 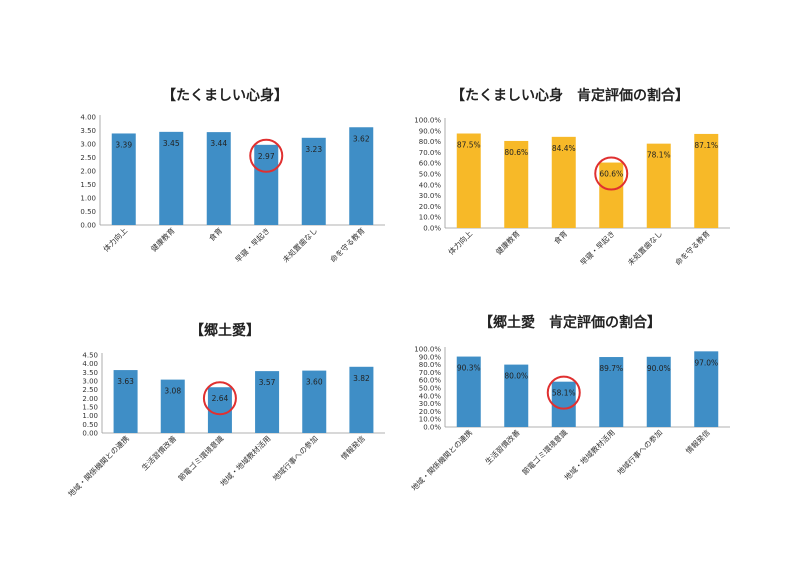 I want to click on data-label: 87.1%, so click(x=706, y=145).